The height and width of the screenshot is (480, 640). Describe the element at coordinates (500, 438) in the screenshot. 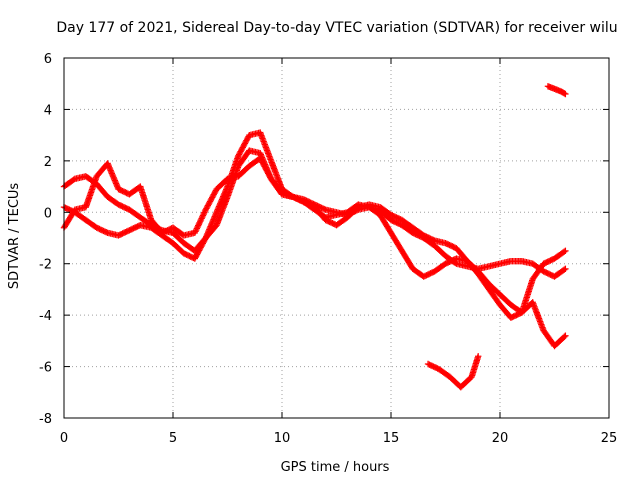

I see `x-tick-label: 20` at that location.